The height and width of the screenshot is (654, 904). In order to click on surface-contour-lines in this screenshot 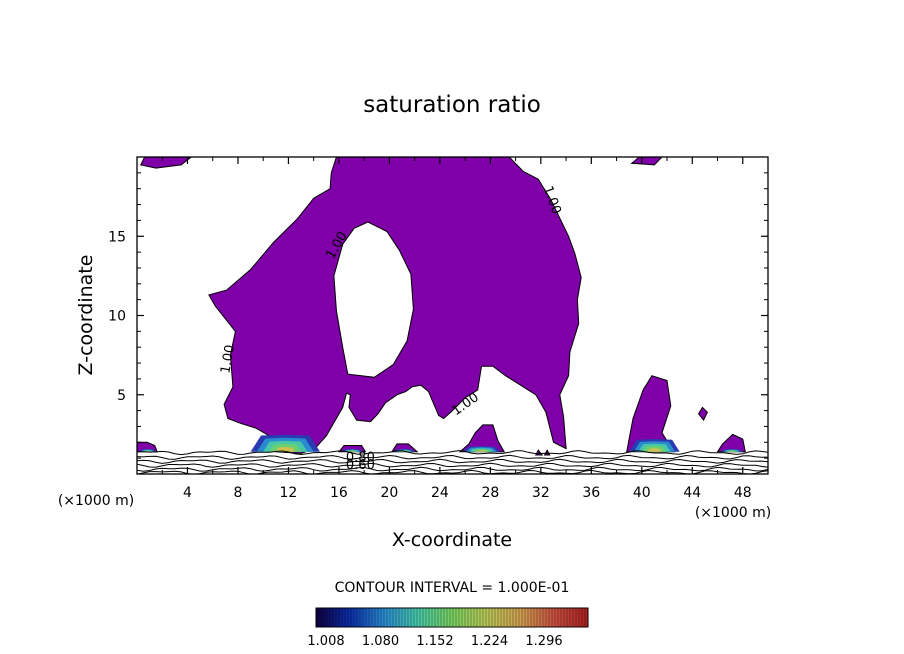, I will do `click(452, 462)`.